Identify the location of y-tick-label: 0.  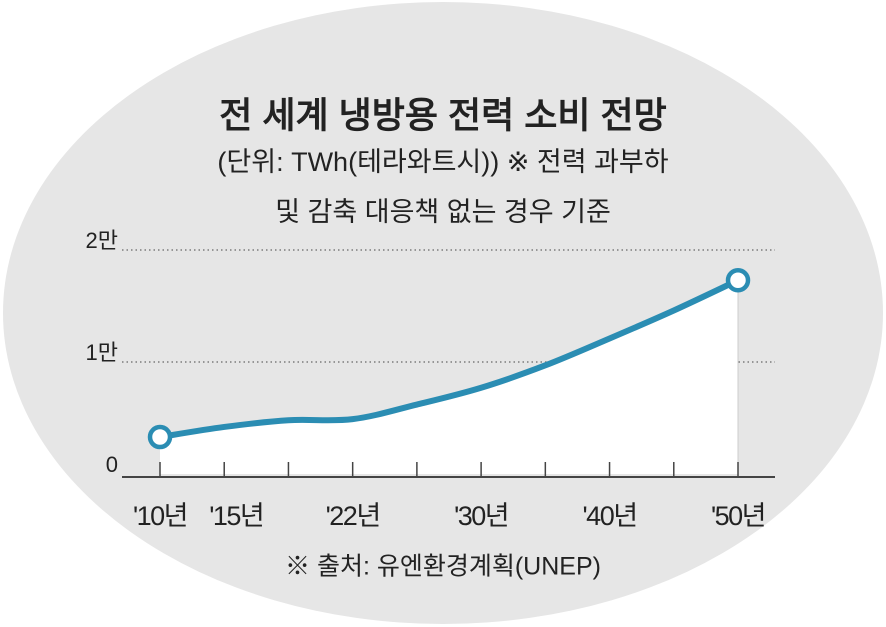
(112, 464).